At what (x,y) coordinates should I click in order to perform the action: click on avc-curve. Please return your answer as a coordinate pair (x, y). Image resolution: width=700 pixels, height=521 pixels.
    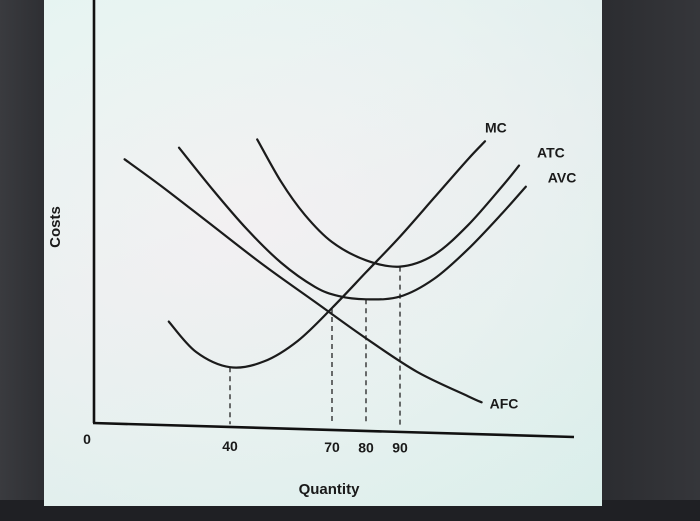
    Looking at the image, I should click on (352, 223).